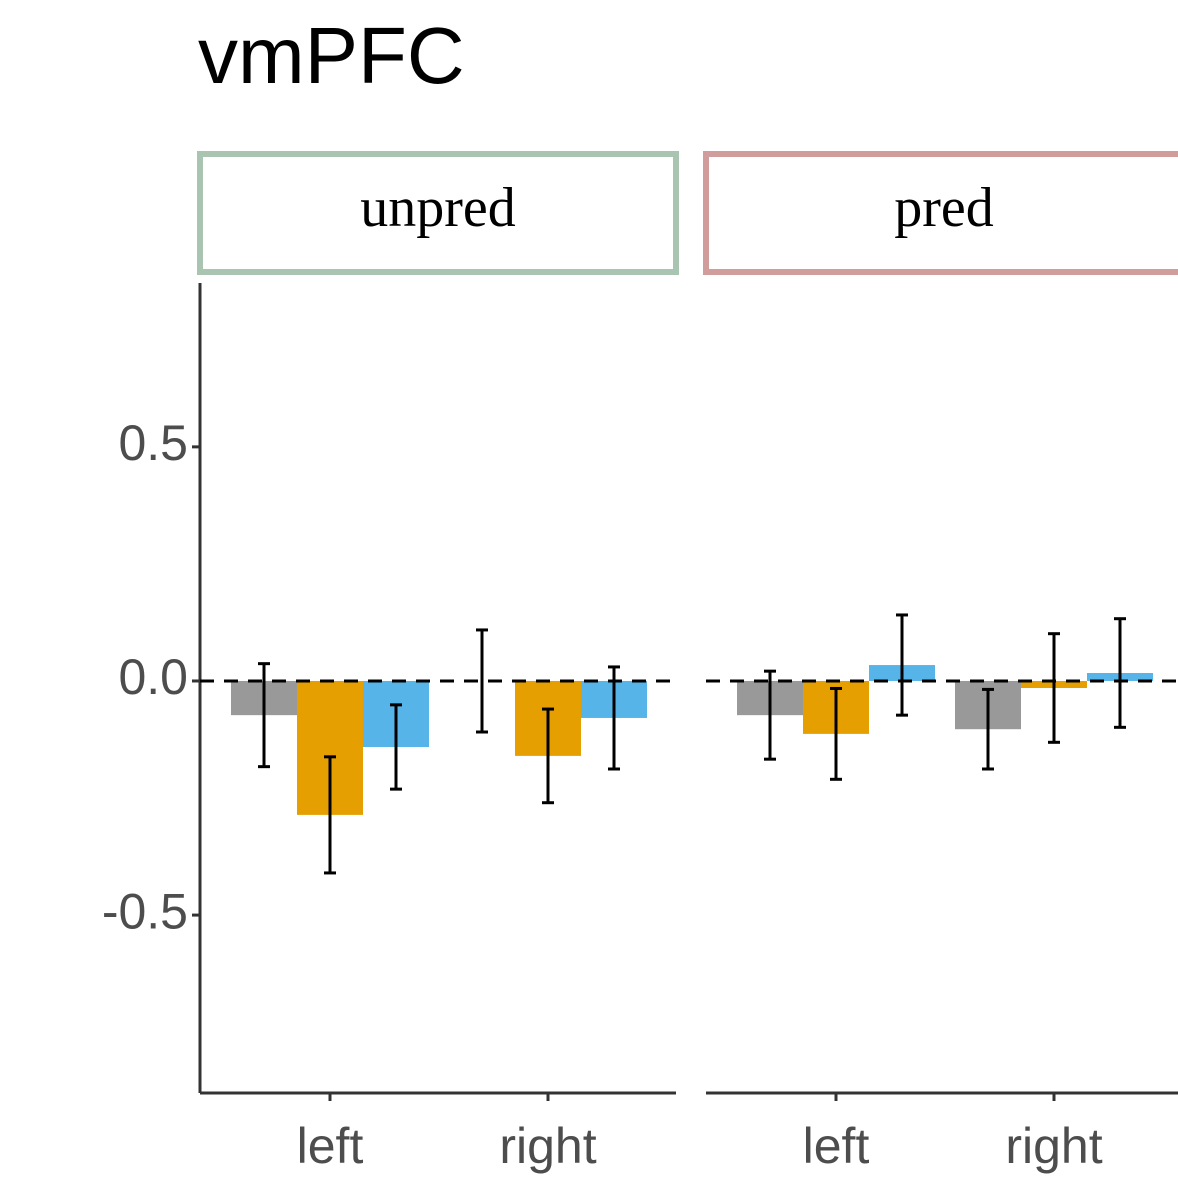 The image size is (1178, 1198). Describe the element at coordinates (153, 443) in the screenshot. I see `y-tick-label: 0.5` at that location.